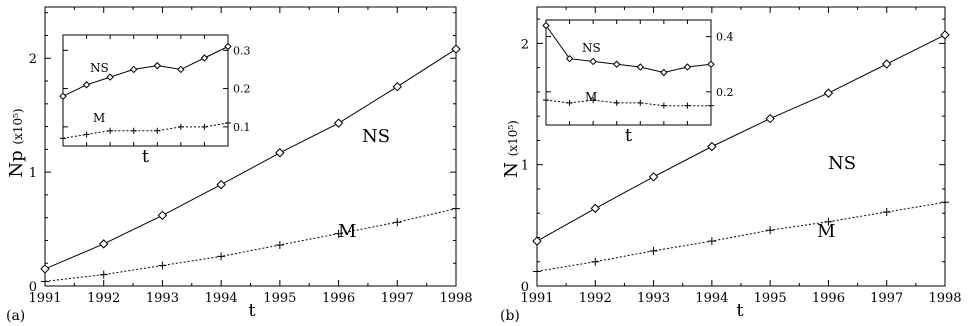  What do you see at coordinates (511, 166) in the screenshot?
I see `panel-b-y-axis-label-main: N` at bounding box center [511, 166].